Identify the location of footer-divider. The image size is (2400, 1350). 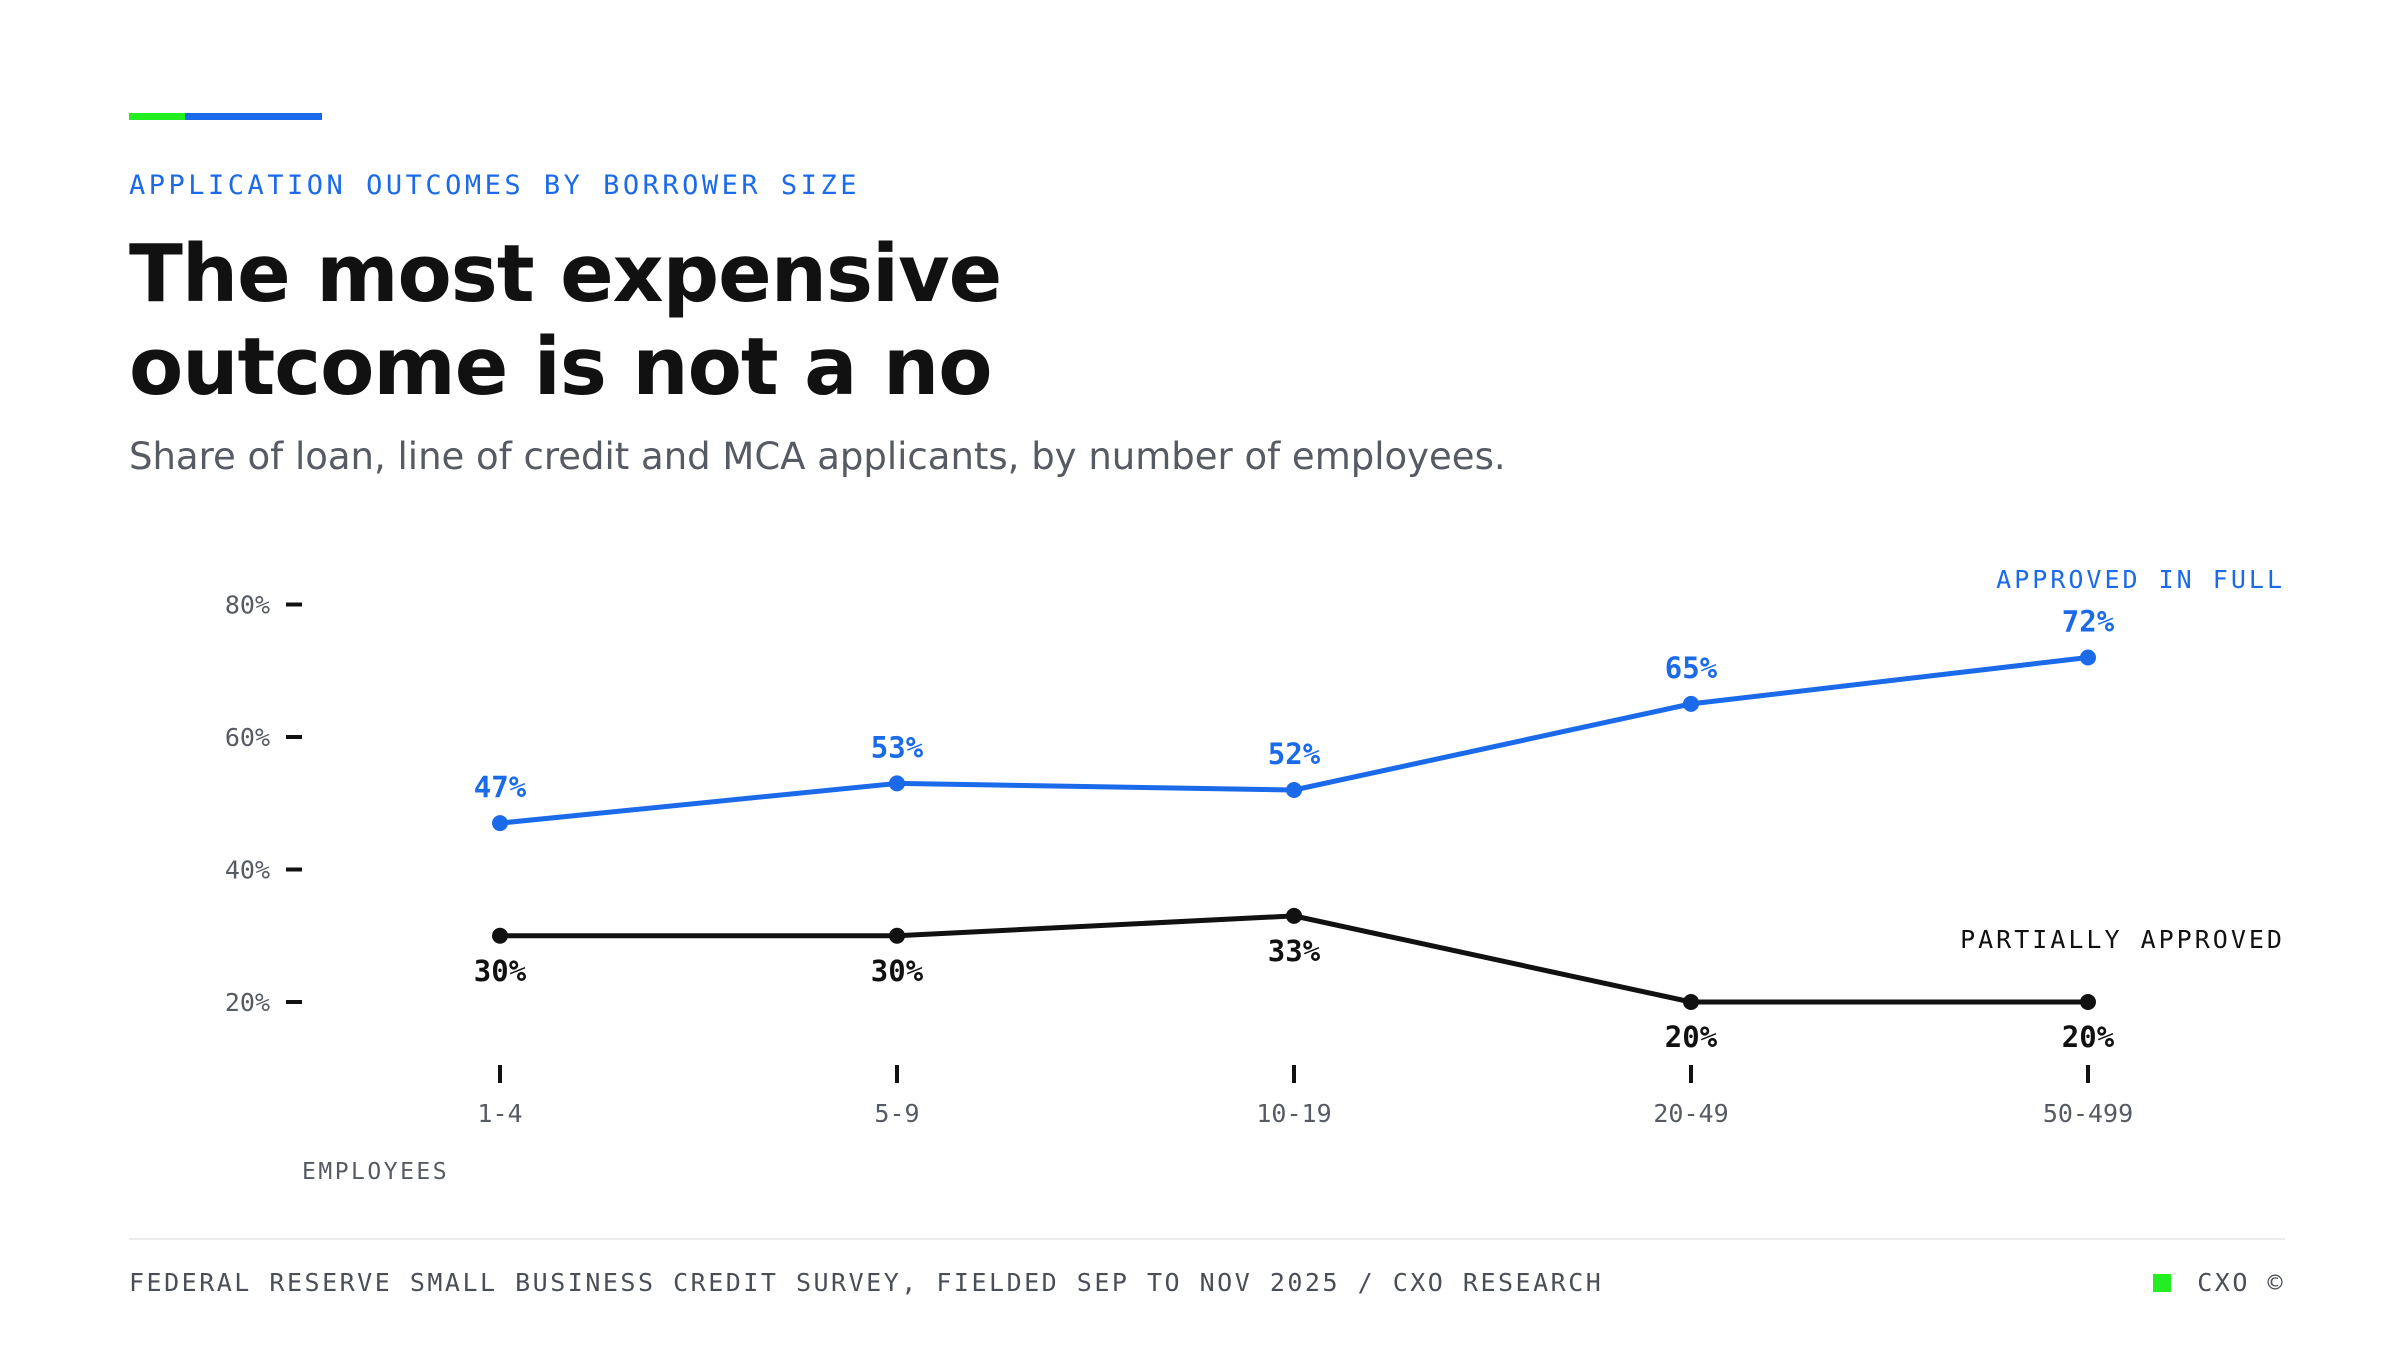
(1207, 1239).